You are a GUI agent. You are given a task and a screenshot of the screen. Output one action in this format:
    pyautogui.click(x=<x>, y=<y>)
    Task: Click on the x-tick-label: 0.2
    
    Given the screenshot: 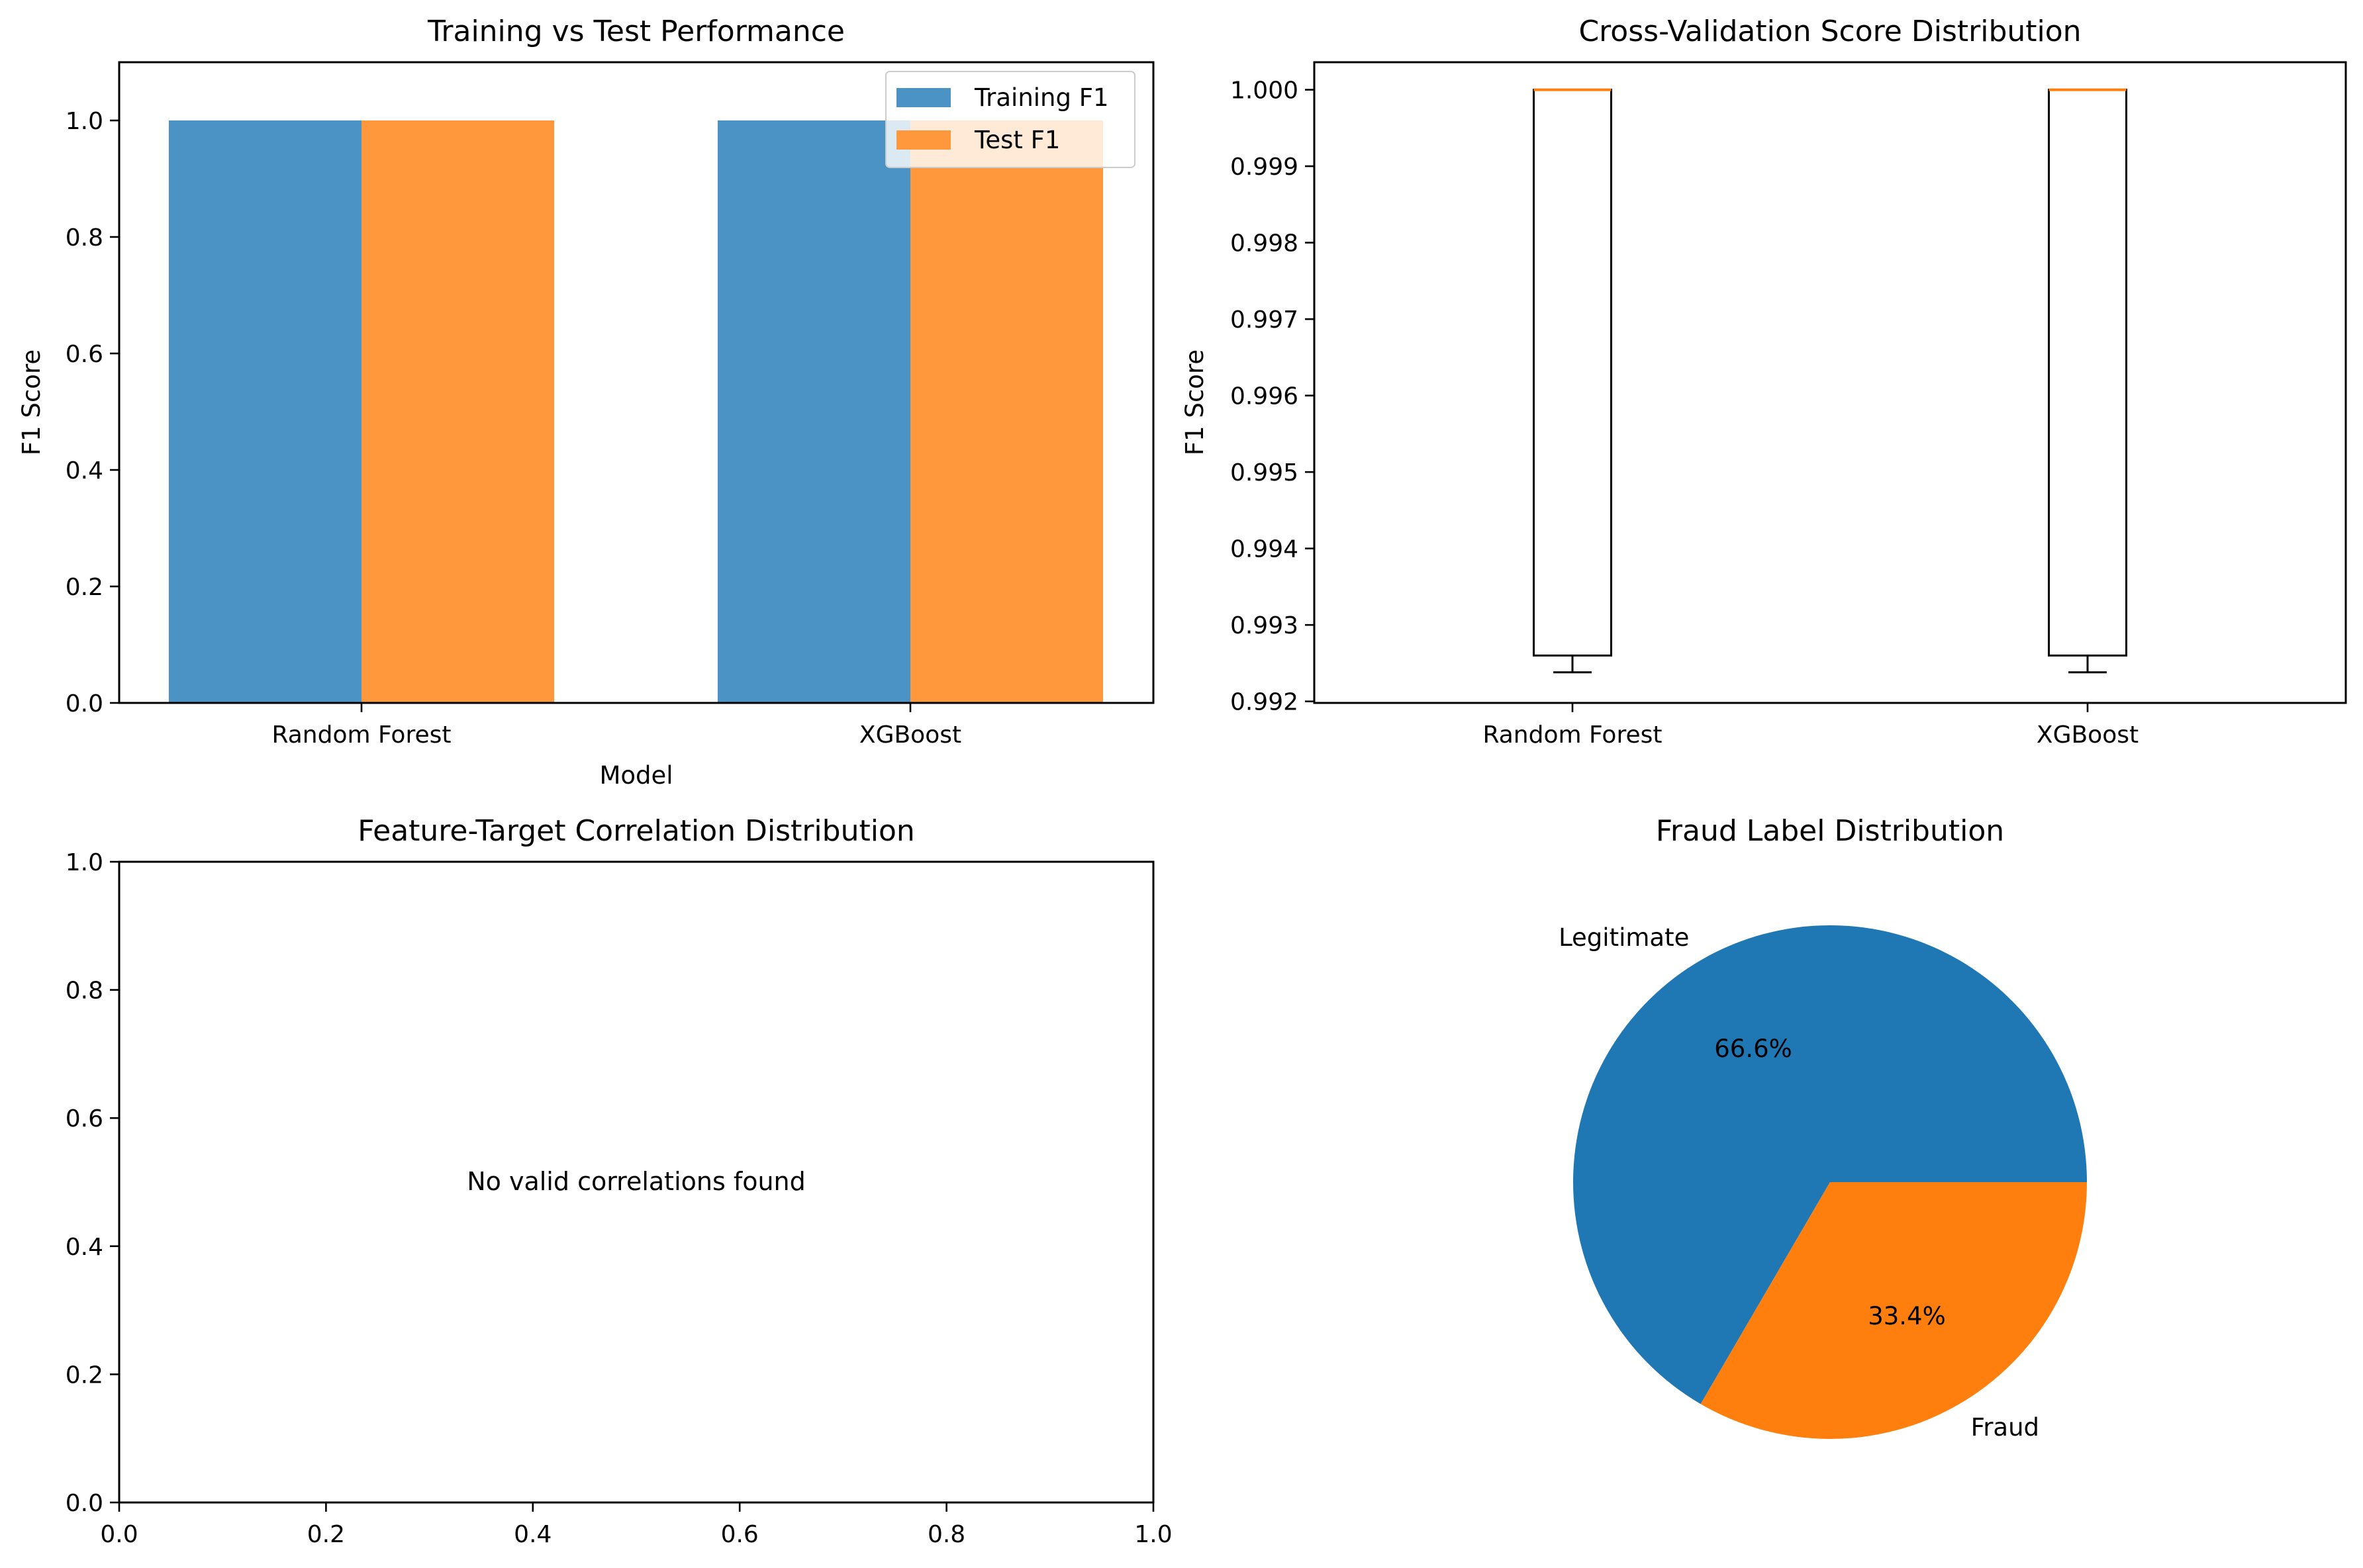 What is the action you would take?
    pyautogui.click(x=326, y=1535)
    